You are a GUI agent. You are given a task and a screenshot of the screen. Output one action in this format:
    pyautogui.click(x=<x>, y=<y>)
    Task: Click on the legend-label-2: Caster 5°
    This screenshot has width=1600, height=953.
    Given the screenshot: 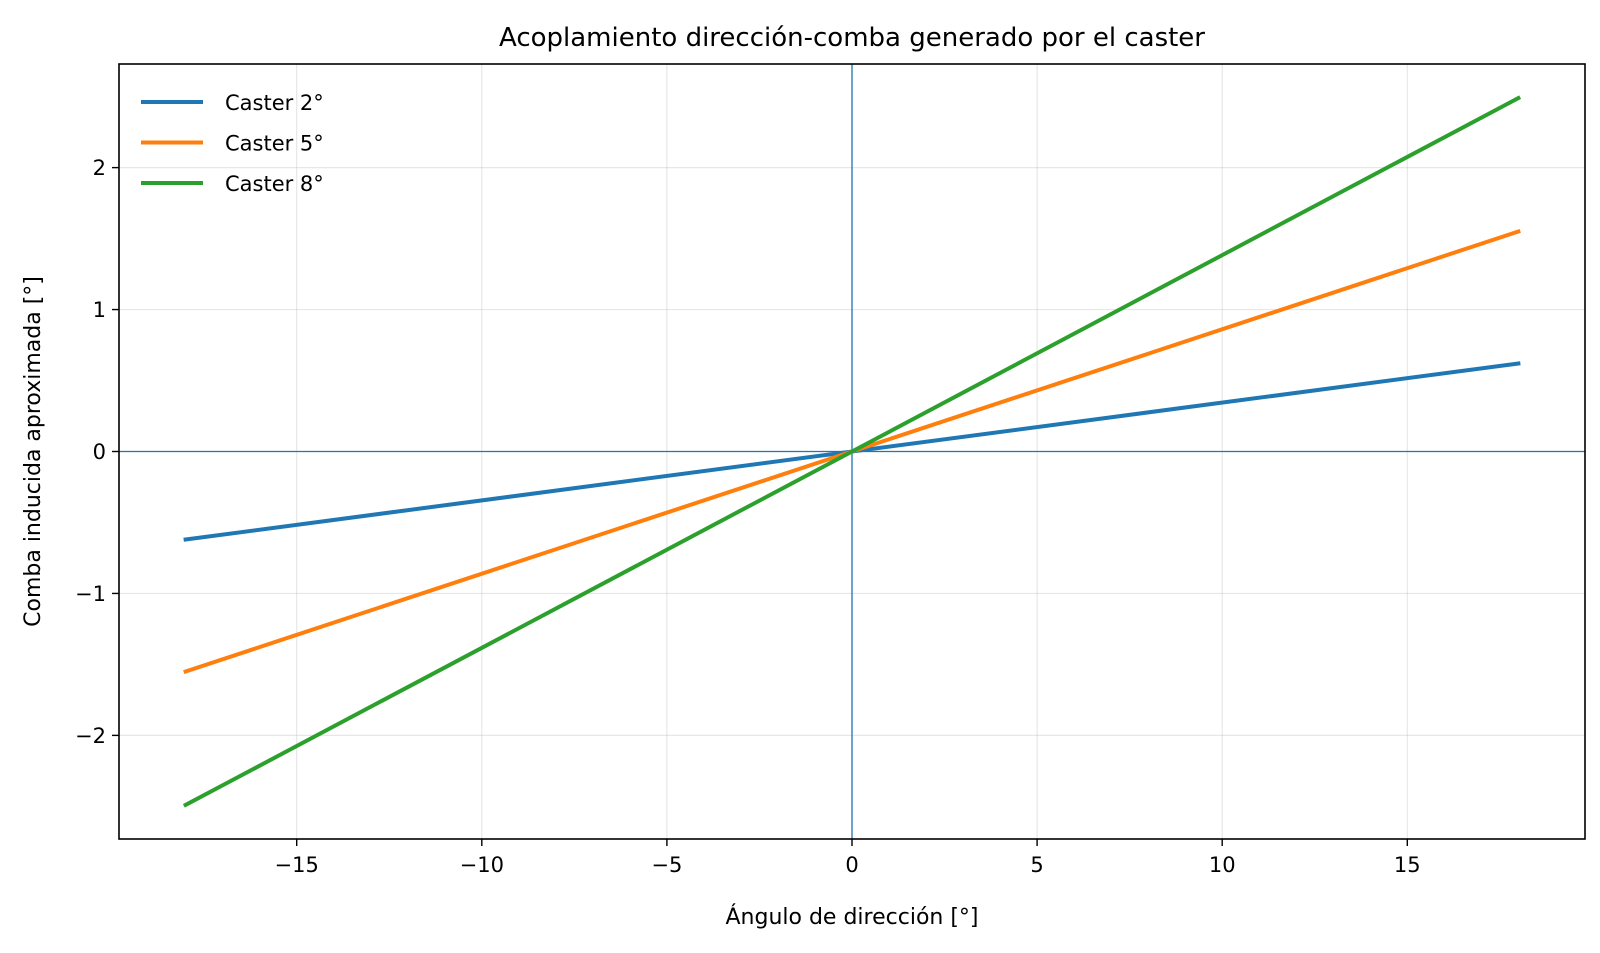 What is the action you would take?
    pyautogui.click(x=274, y=144)
    